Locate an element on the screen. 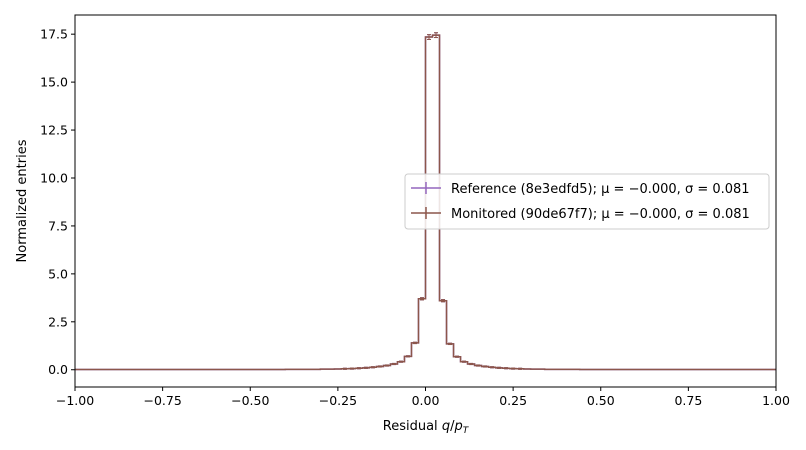 This screenshot has height=450, width=806. y-tick-label: 12.5 is located at coordinates (54, 130).